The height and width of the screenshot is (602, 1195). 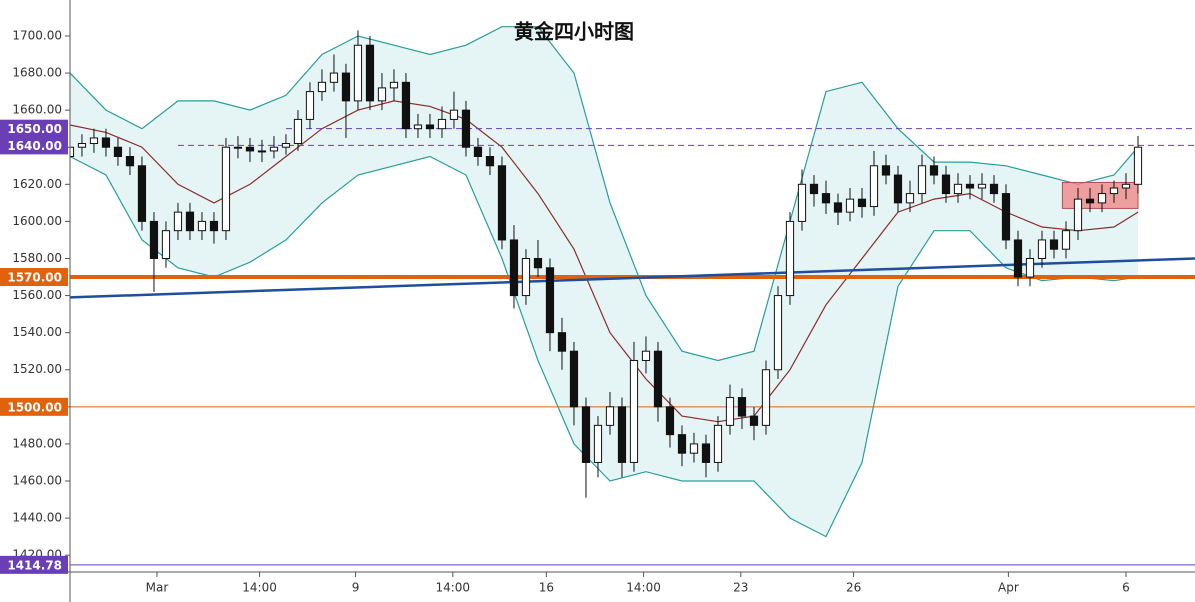 I want to click on x-axis-bg, so click(x=597, y=586).